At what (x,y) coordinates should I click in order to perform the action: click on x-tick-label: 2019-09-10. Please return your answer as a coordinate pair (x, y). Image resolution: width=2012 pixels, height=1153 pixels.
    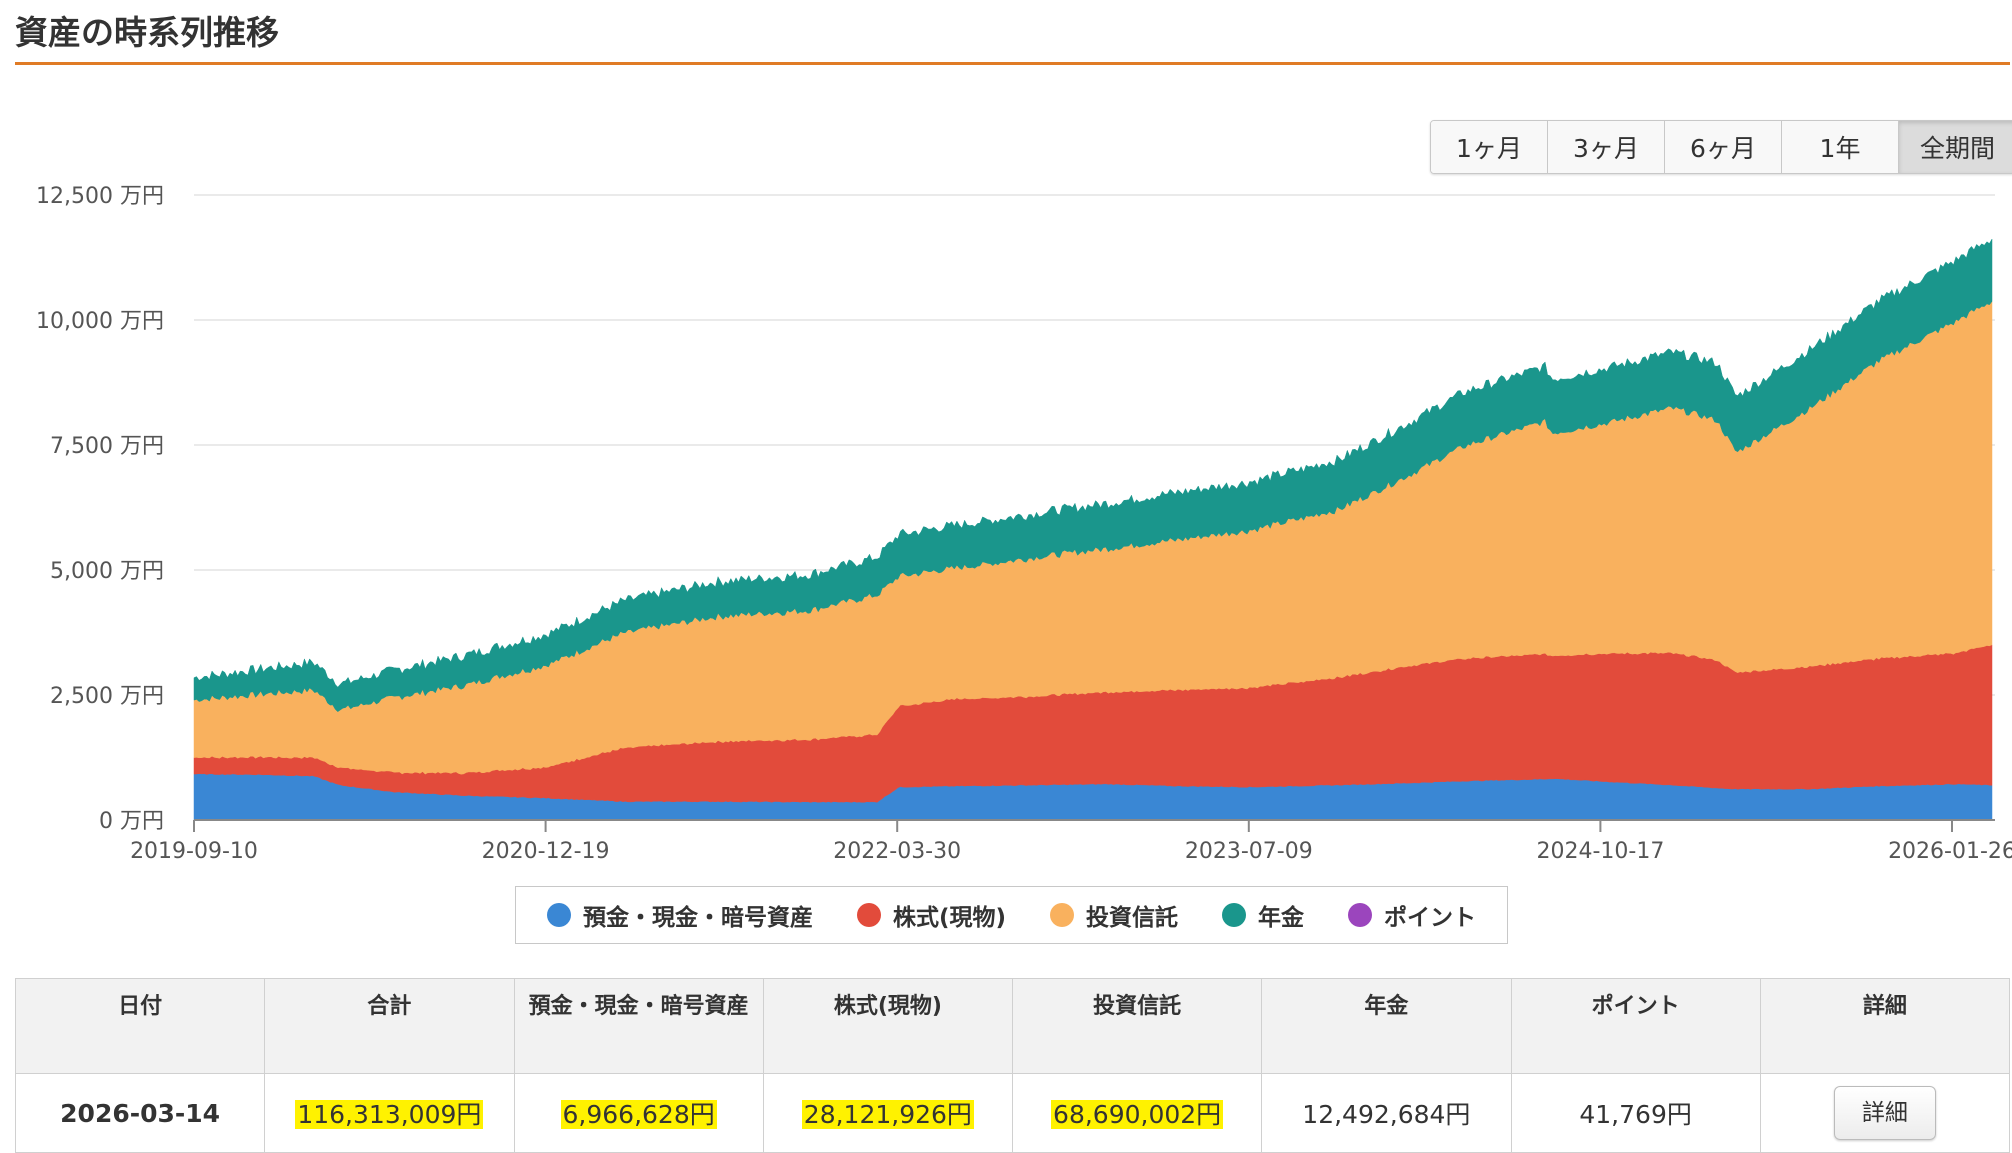
    Looking at the image, I should click on (194, 851).